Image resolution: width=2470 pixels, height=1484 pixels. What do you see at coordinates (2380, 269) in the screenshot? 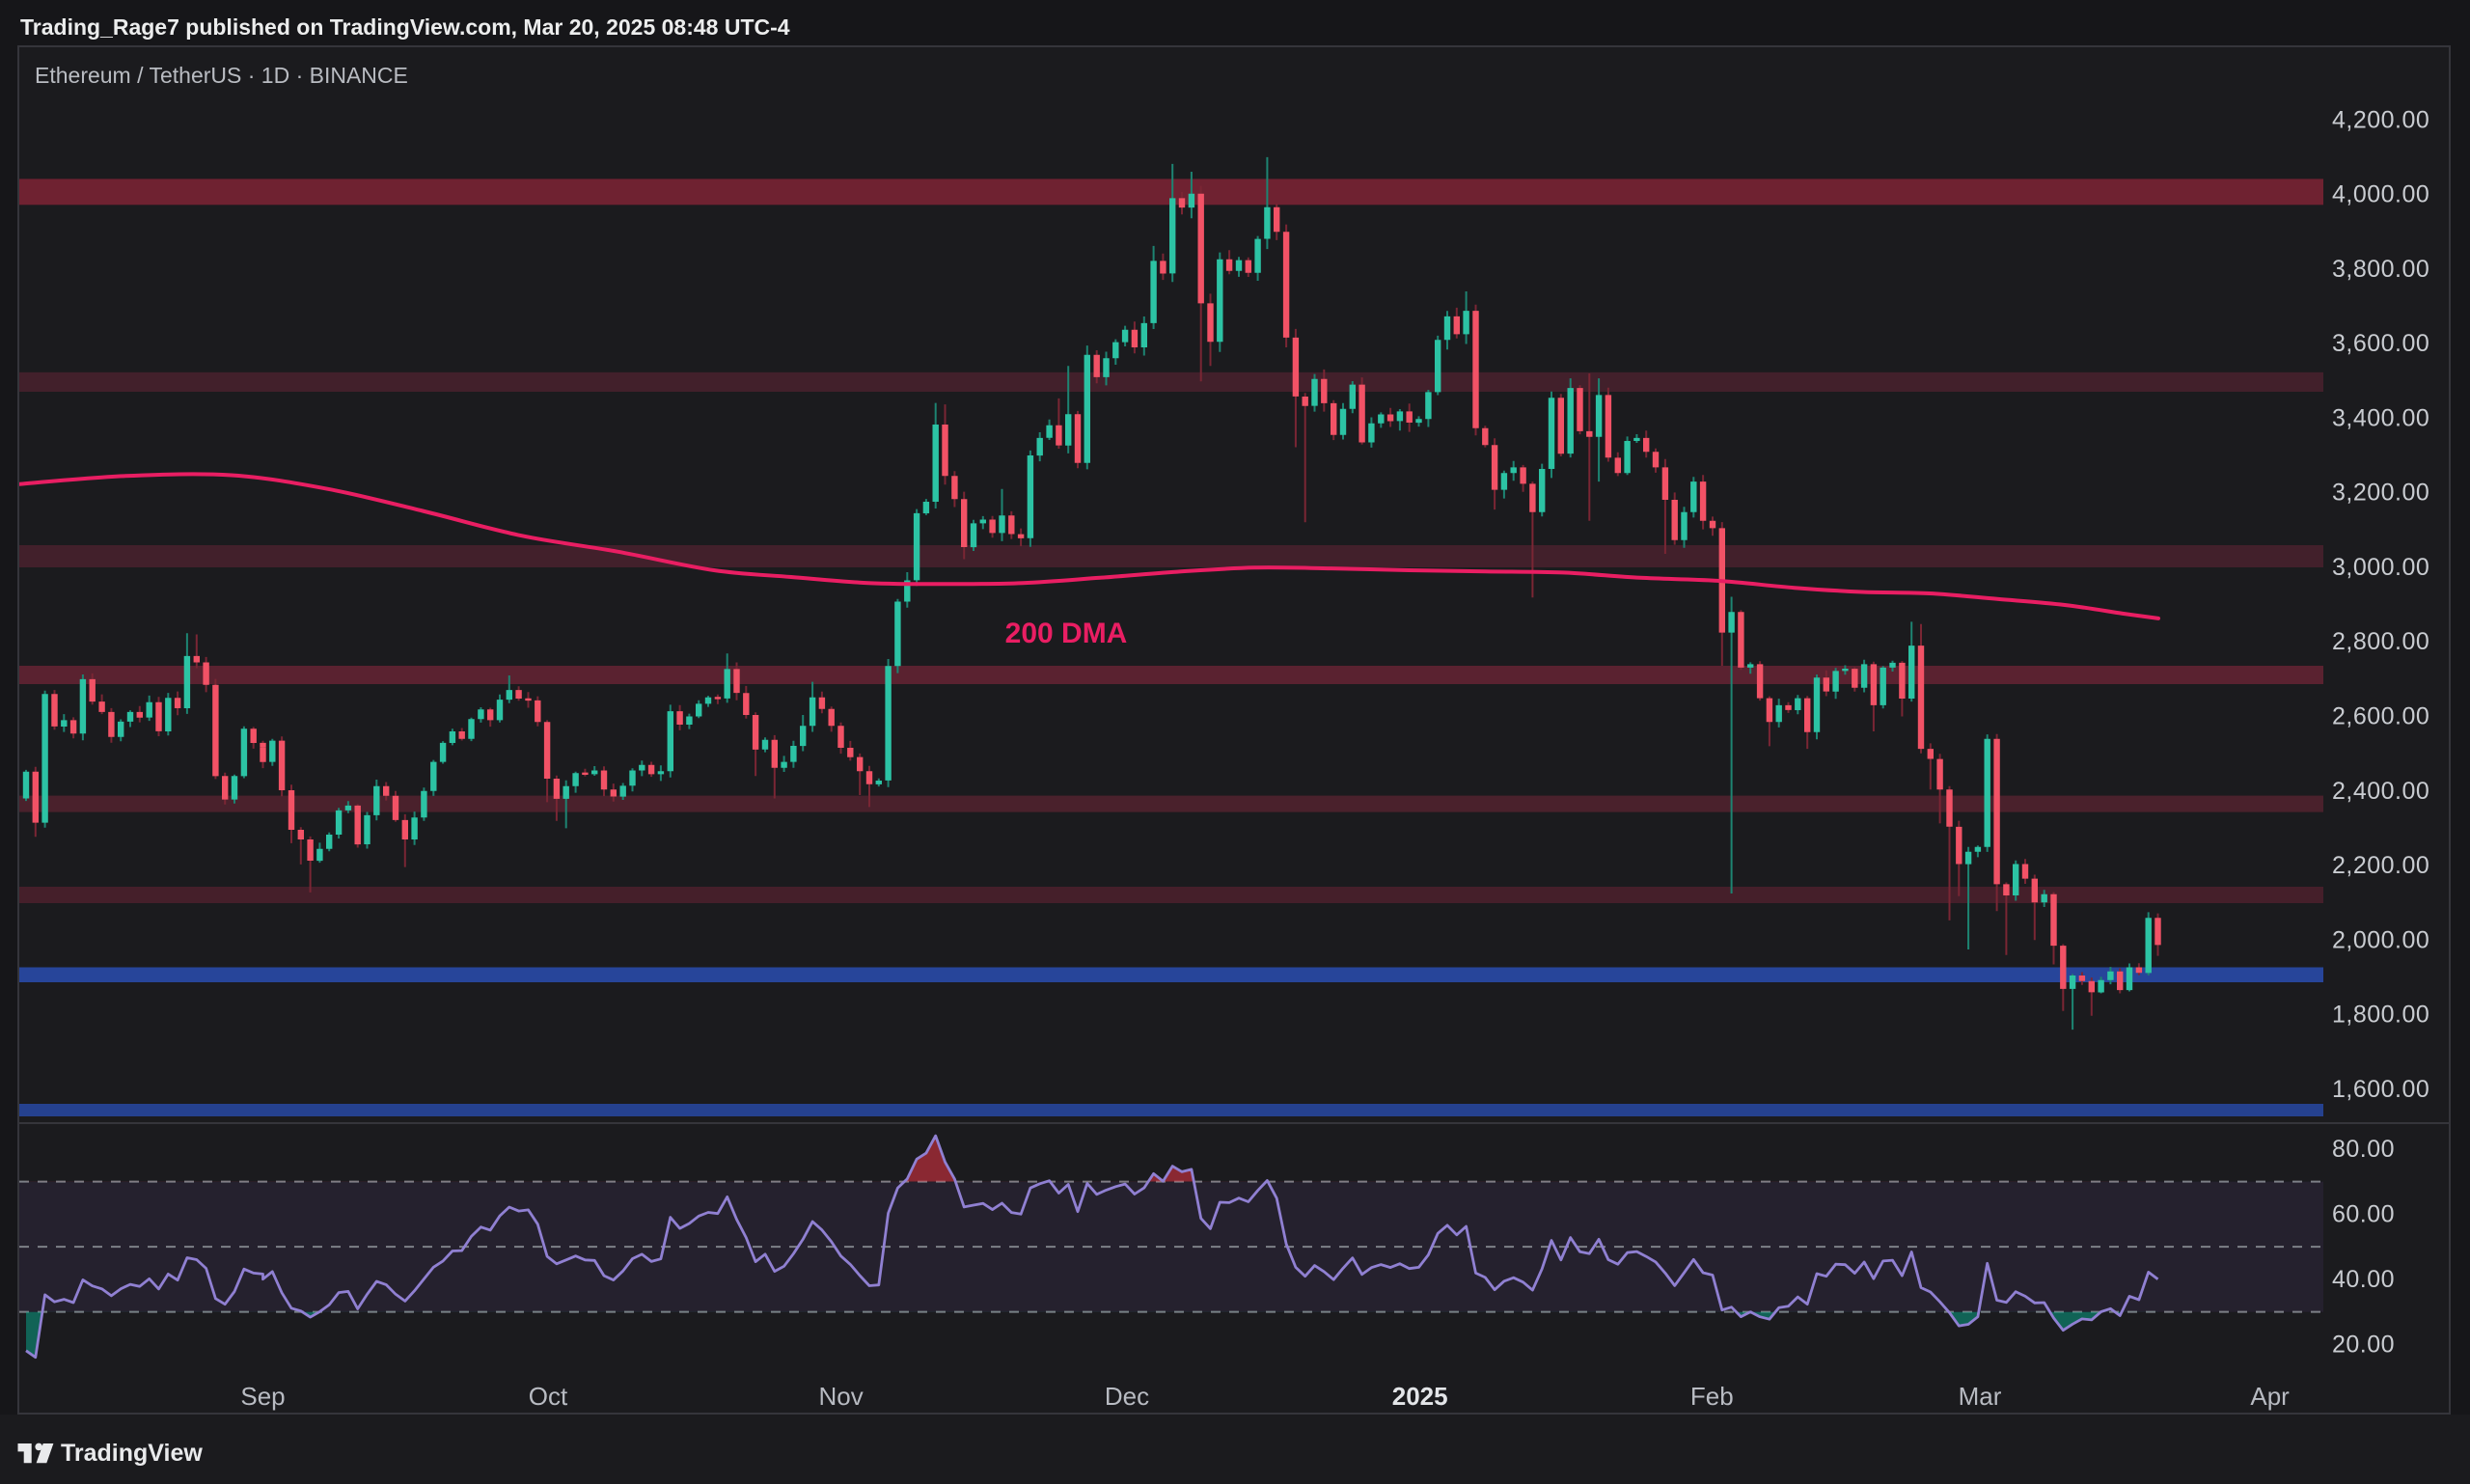
I see `svg-text: 3,800.00` at bounding box center [2380, 269].